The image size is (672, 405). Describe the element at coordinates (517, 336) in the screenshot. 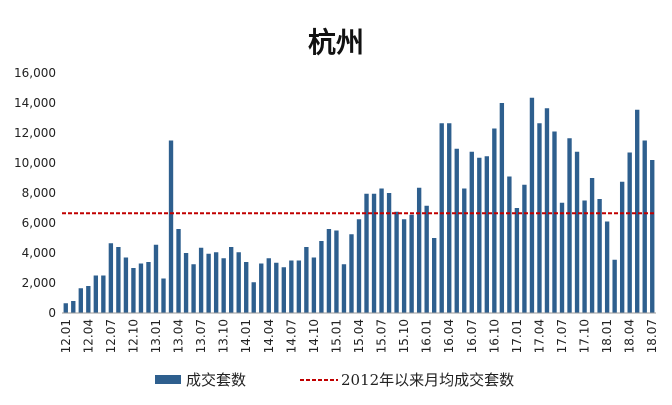

I see `x-tick-label: 17.01` at that location.